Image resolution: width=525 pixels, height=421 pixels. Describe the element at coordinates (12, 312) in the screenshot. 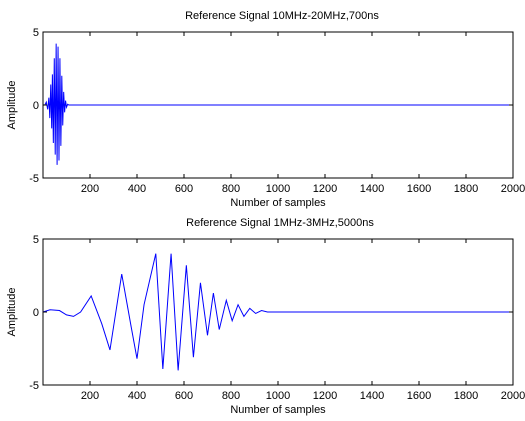

I see `y-axis-label-2: Amplitude` at that location.